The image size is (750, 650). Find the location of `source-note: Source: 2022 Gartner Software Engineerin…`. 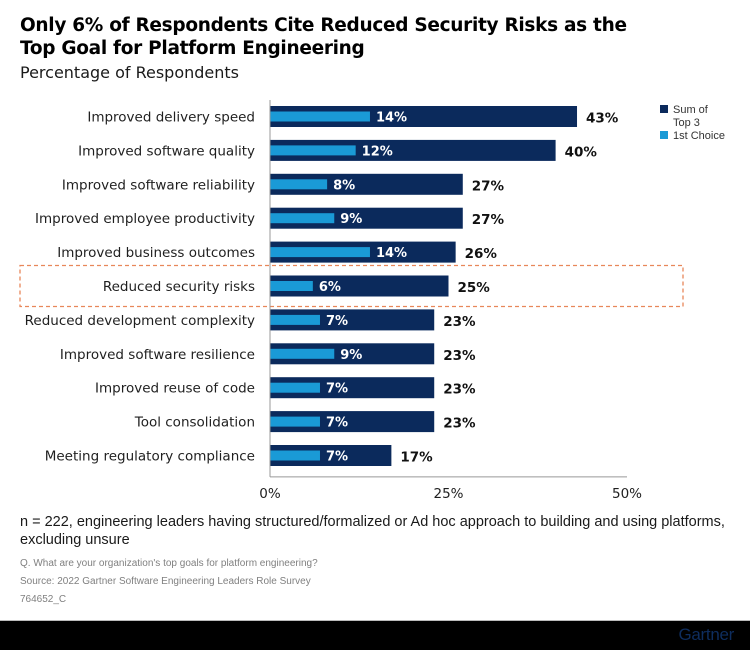

source-note: Source: 2022 Gartner Software Engineerin… is located at coordinates (165, 581).